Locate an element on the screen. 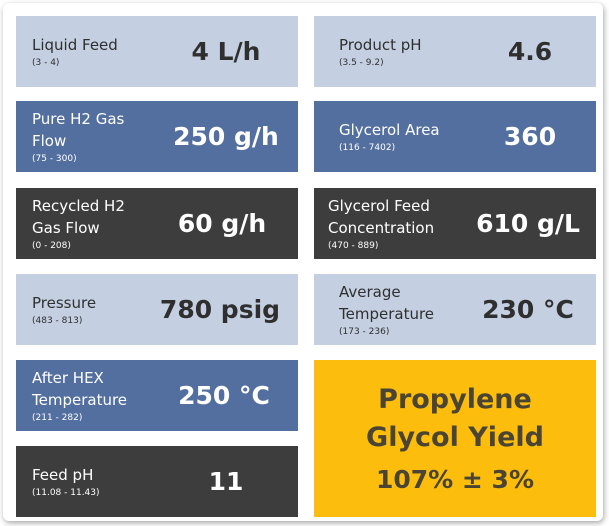  tile-range: (3.5 - 9.2) is located at coordinates (361, 63).